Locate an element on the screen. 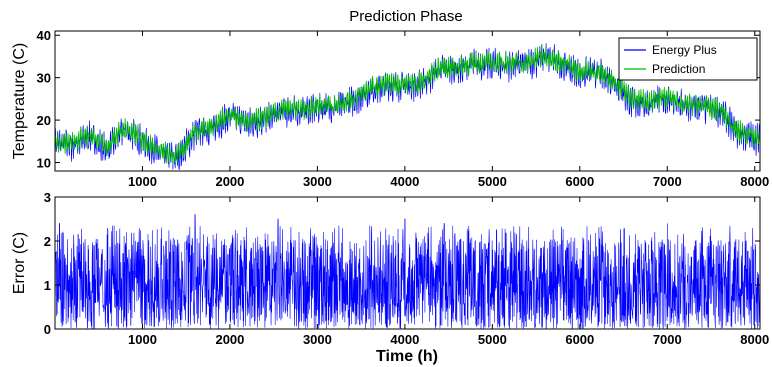  legend-box is located at coordinates (688, 59).